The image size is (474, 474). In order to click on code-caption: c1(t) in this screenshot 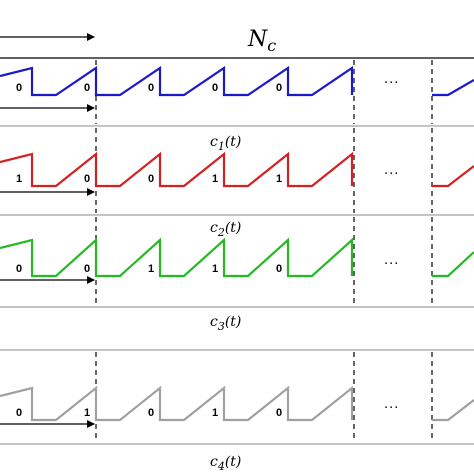, I will do `click(225, 143)`.